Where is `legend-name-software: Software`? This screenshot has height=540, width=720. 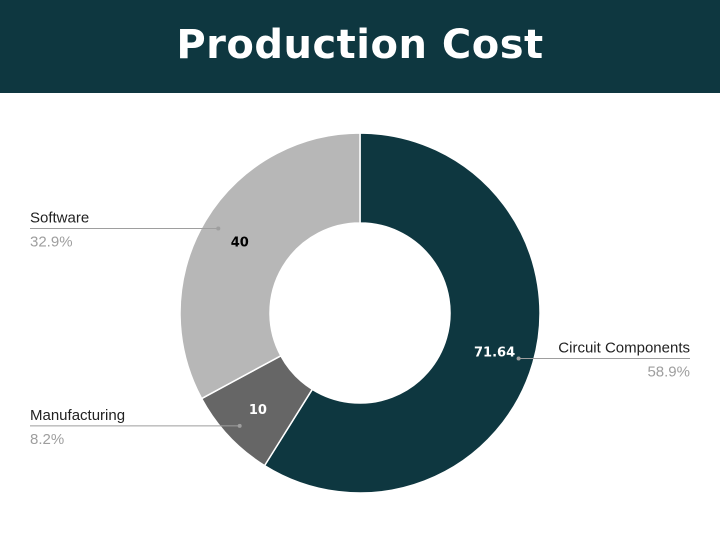
legend-name-software: Software is located at coordinates (59, 217).